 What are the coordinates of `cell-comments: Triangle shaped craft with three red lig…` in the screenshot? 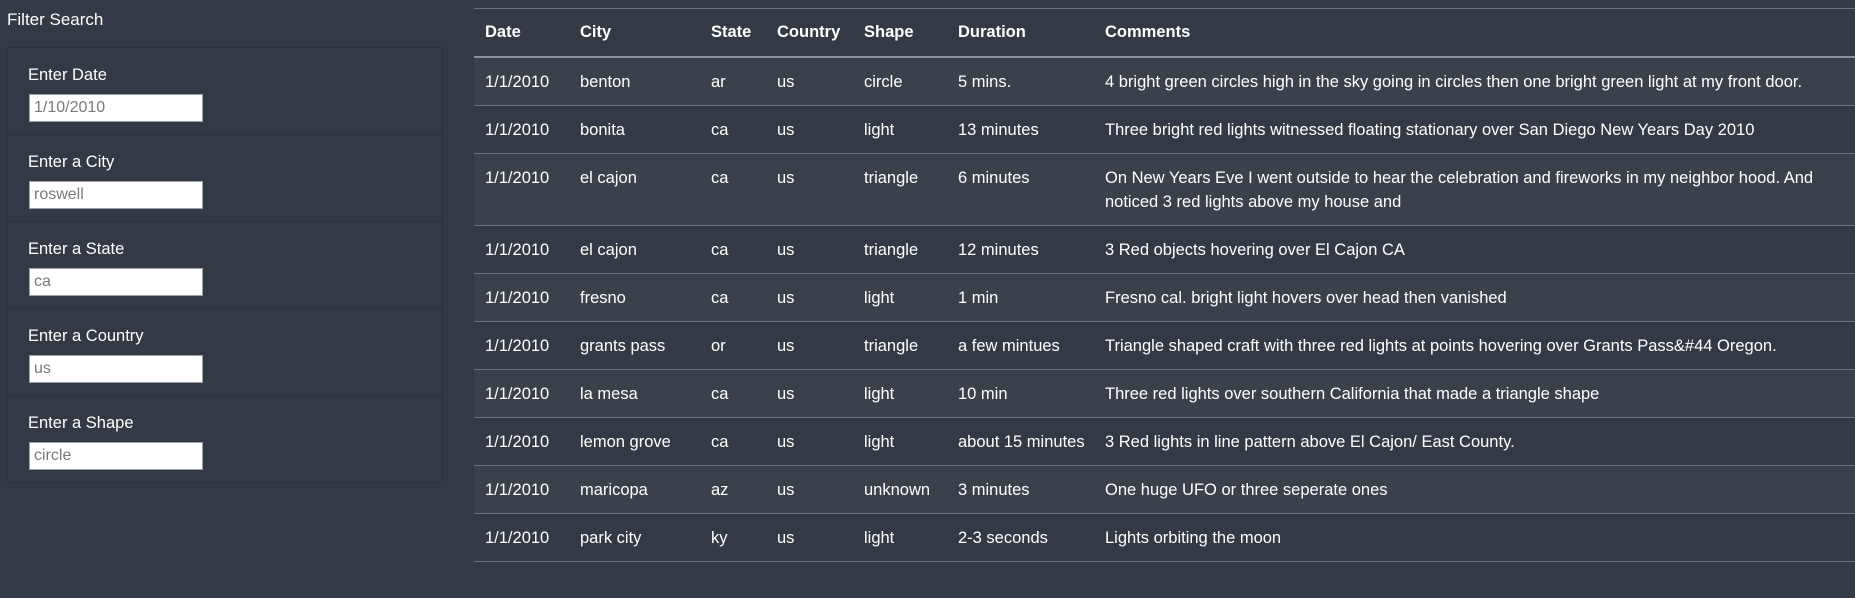 It's located at (1441, 346).